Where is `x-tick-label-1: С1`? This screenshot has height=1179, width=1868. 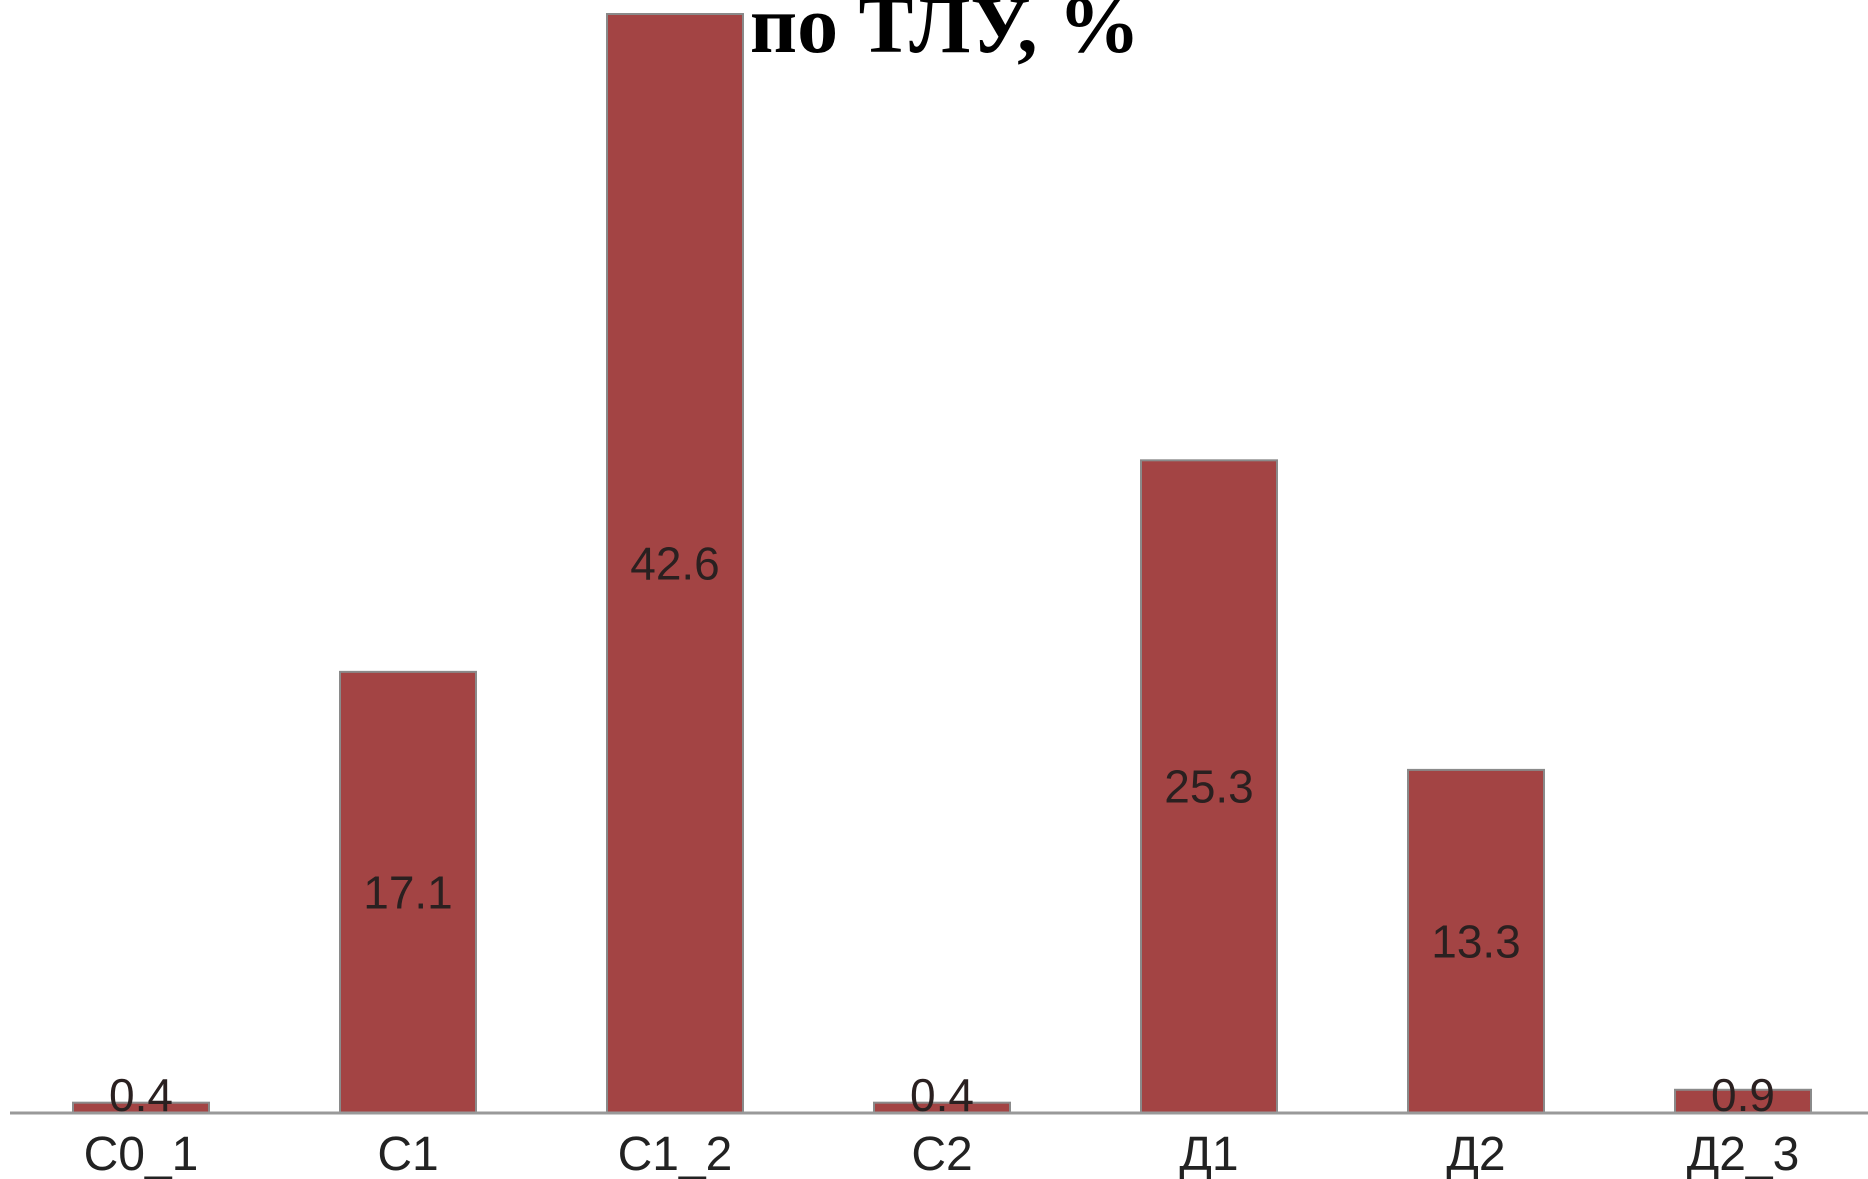
x-tick-label-1: С1 is located at coordinates (407, 1153).